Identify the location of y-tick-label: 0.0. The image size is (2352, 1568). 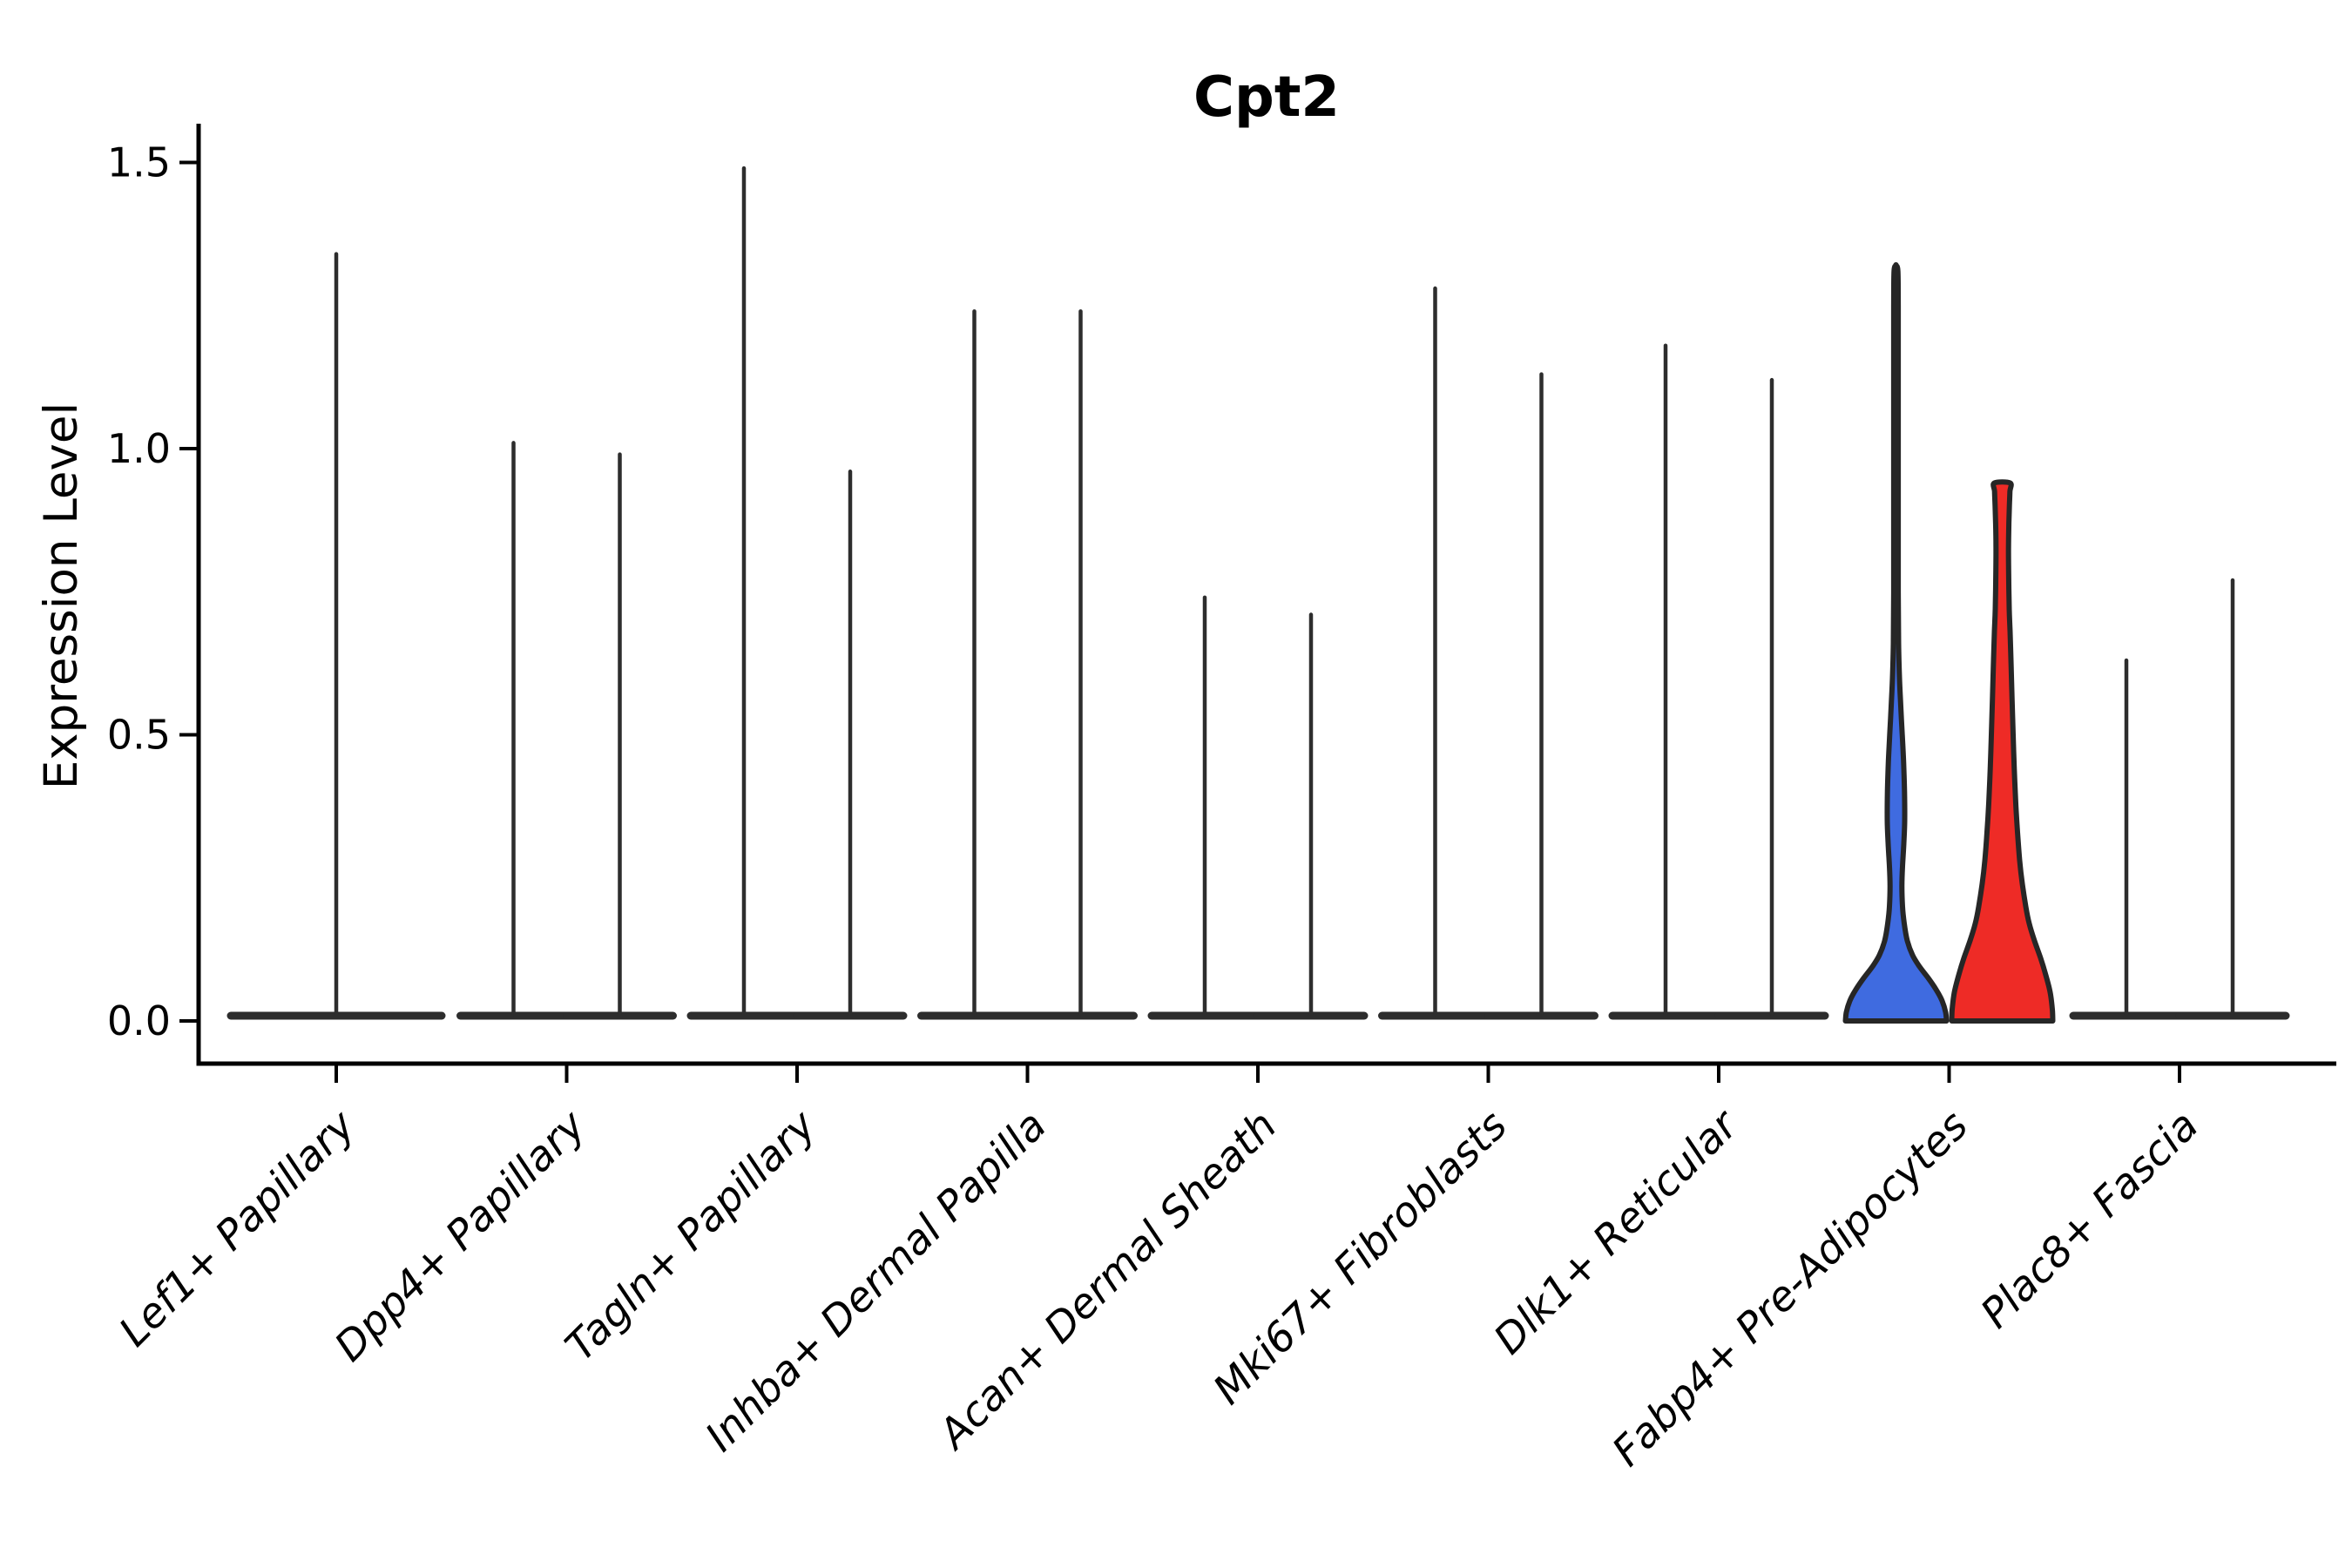
(139, 1021).